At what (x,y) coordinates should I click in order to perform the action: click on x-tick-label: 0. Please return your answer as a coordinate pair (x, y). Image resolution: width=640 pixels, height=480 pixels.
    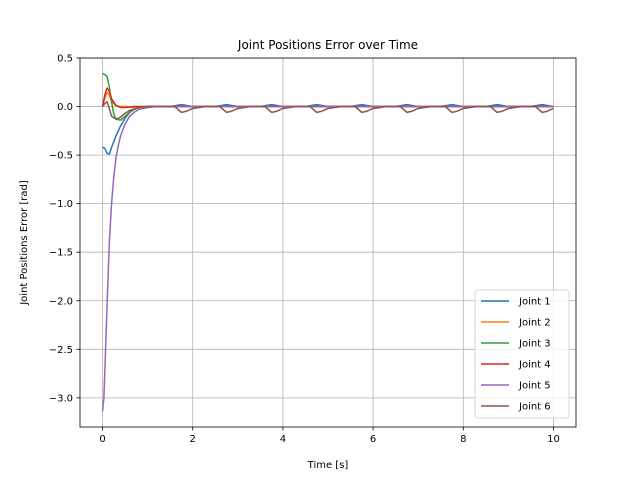
    Looking at the image, I should click on (102, 439).